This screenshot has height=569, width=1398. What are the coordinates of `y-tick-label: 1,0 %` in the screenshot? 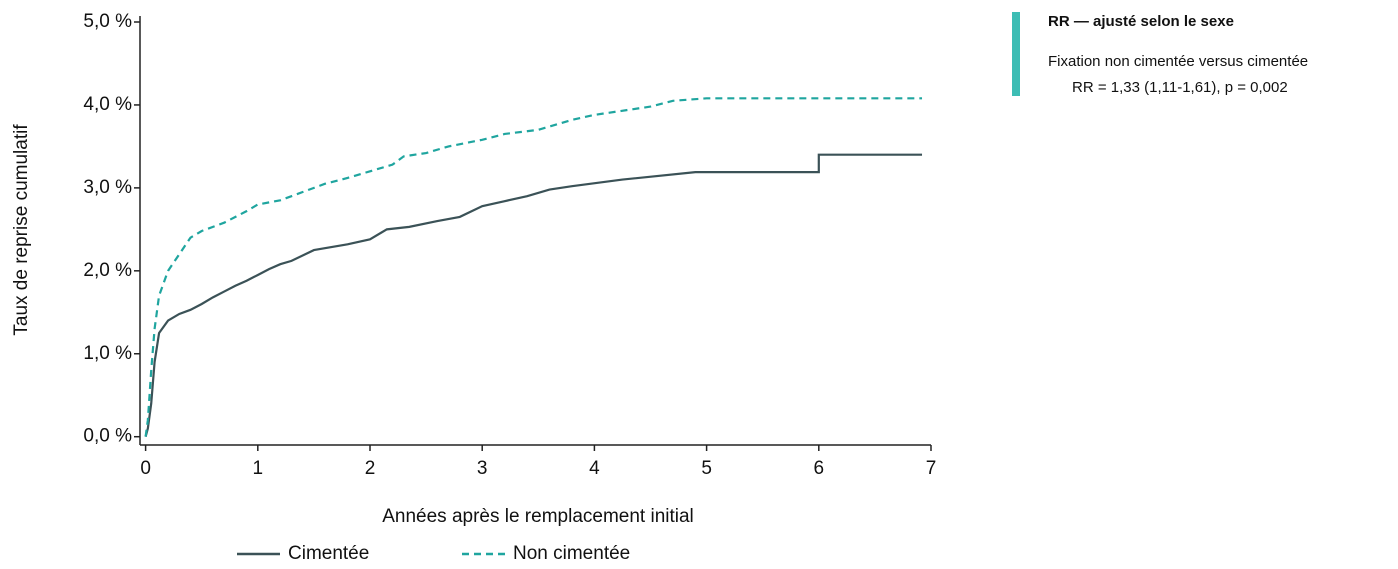 It's located at (107, 353).